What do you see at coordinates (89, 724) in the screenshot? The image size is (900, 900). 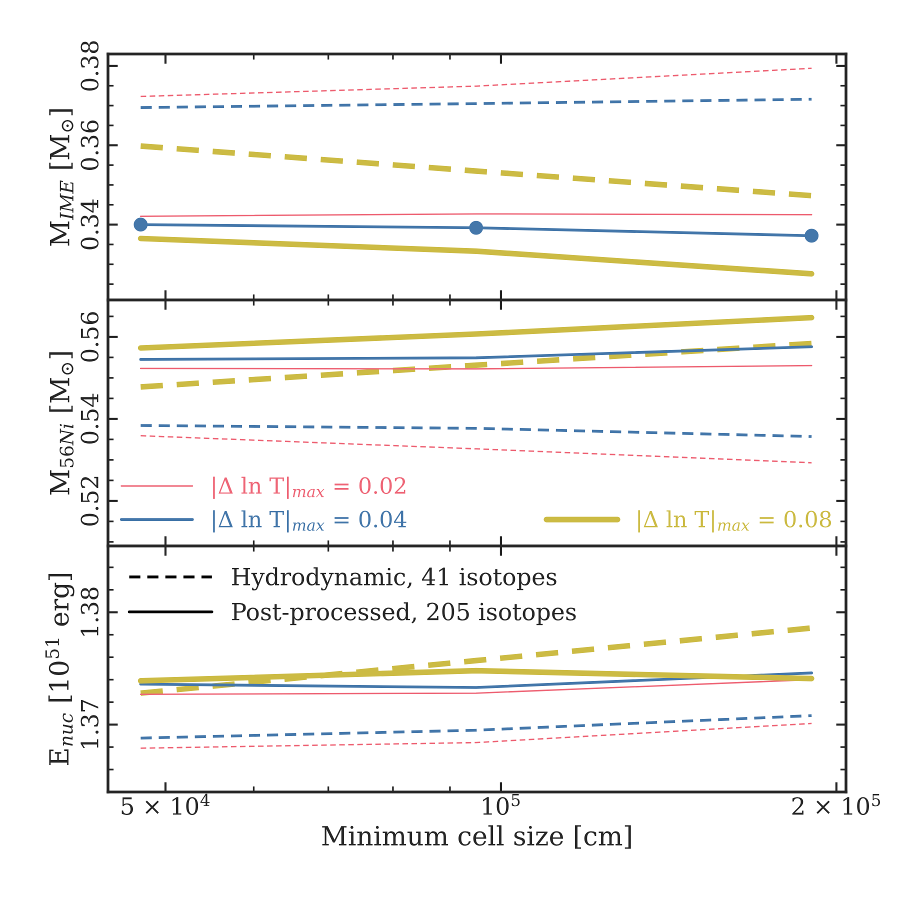 I see `y-tick-label: 1.37` at bounding box center [89, 724].